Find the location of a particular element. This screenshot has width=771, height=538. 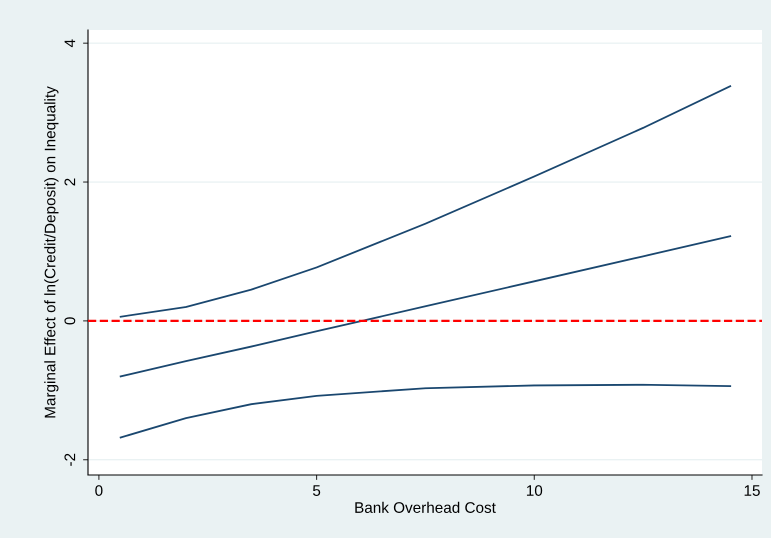

y-axis-title: Marginal Effect of ln(Credit/Deposit) on Inequality is located at coordinates (51, 252).